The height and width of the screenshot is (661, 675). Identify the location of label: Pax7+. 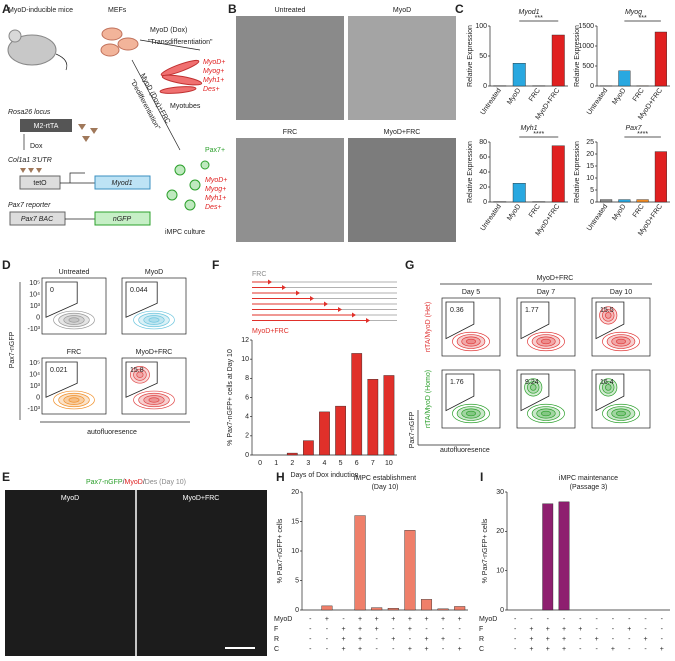
(215, 150).